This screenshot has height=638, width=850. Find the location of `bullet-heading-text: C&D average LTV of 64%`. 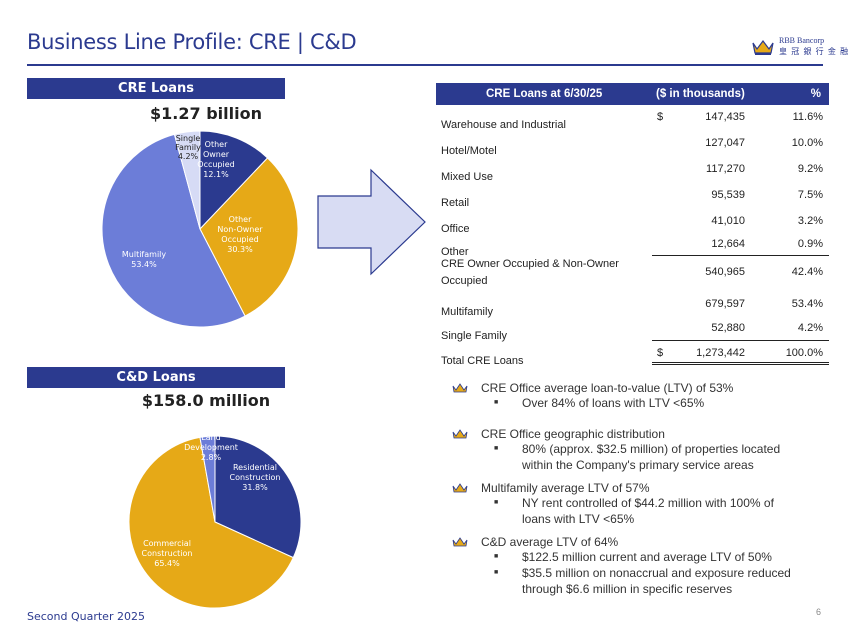

bullet-heading-text: C&D average LTV of 64% is located at coordinates (550, 542).